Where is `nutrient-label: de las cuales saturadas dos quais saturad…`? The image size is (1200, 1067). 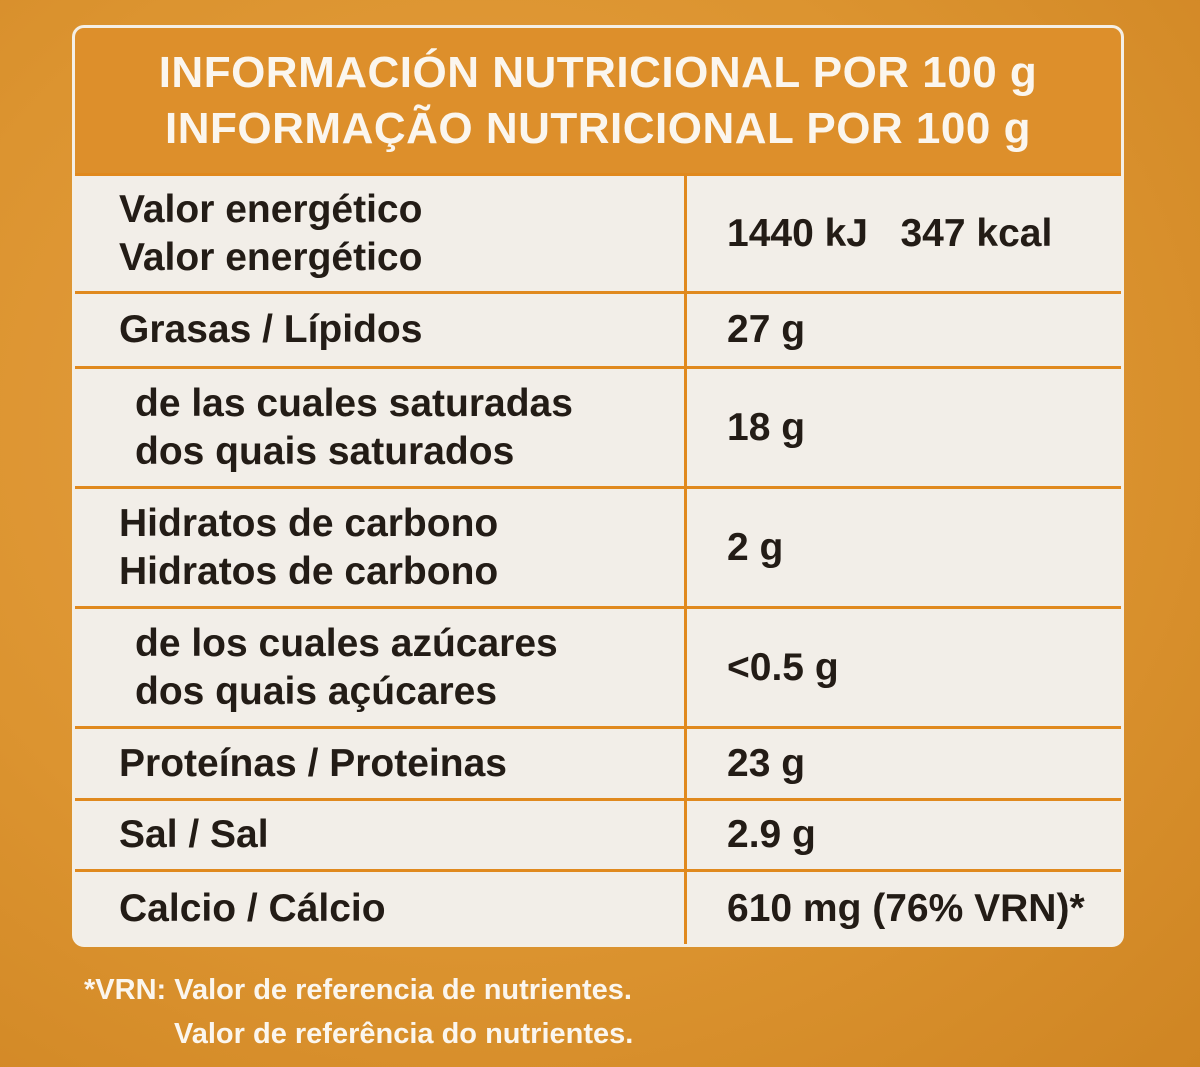
nutrient-label: de las cuales saturadas dos quais saturad… is located at coordinates (381, 427).